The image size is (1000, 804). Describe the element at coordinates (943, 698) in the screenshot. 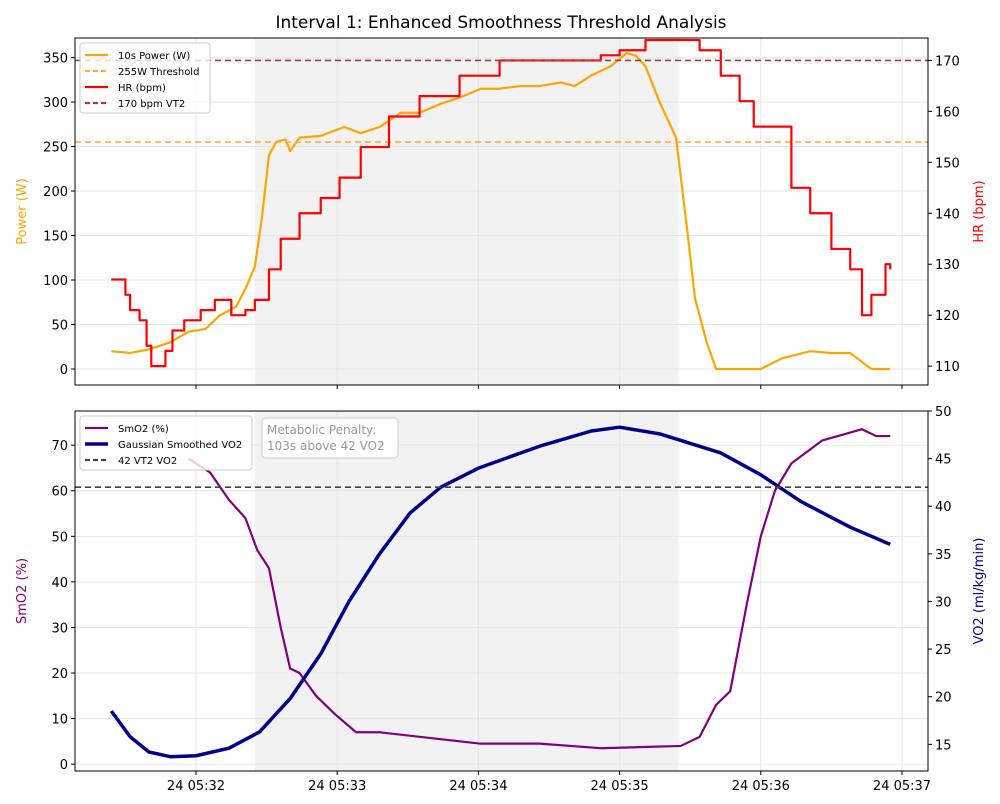

I see `y-right-tick-label: 20` at that location.